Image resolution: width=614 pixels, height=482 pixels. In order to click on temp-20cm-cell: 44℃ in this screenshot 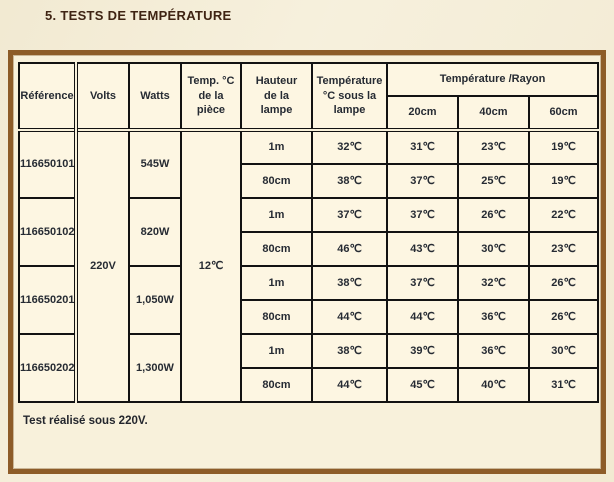, I will do `click(422, 317)`.